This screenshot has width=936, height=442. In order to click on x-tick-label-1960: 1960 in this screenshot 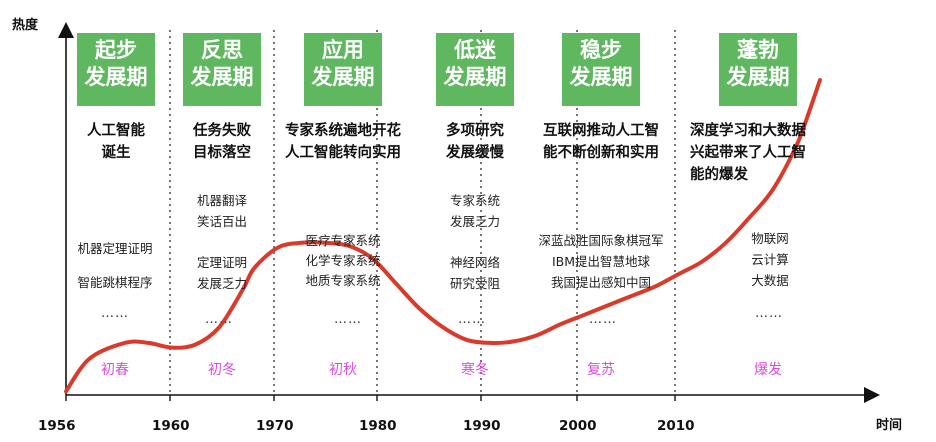, I will do `click(171, 426)`.